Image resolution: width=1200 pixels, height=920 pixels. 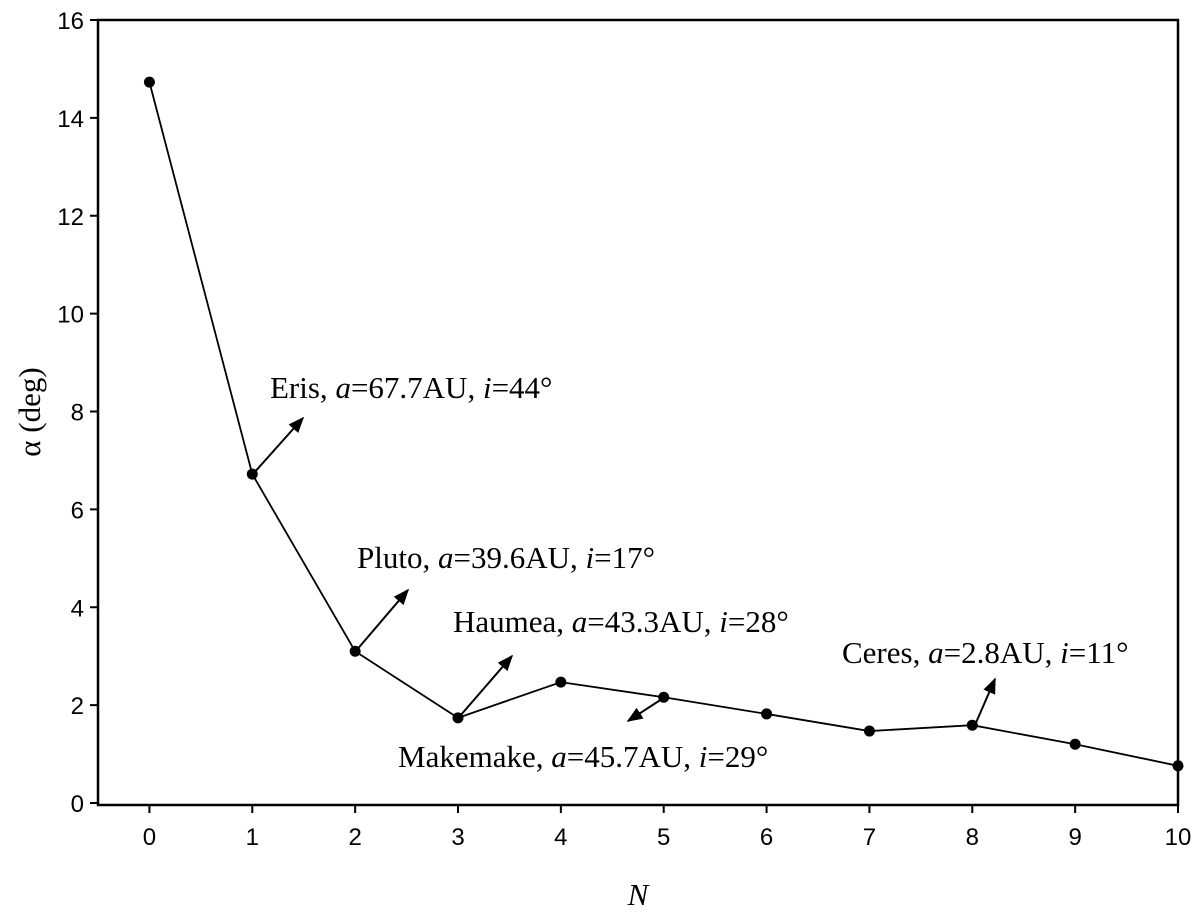 I want to click on annotation-part: =29°, so click(x=737, y=756).